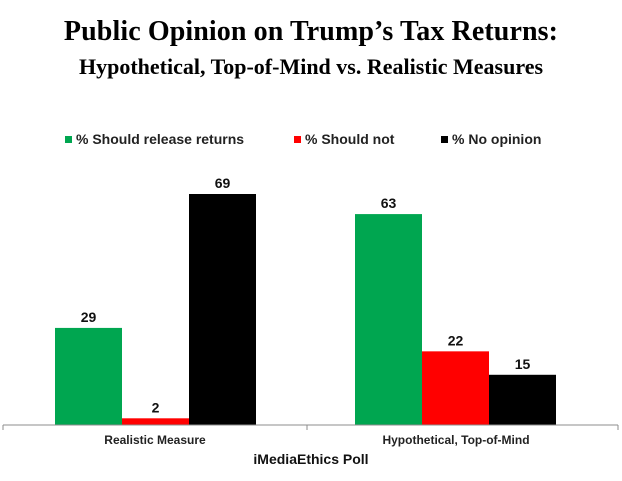  Describe the element at coordinates (455, 440) in the screenshot. I see `category-label-hypothetical: Hypothetical, Top-of-Mind` at that location.